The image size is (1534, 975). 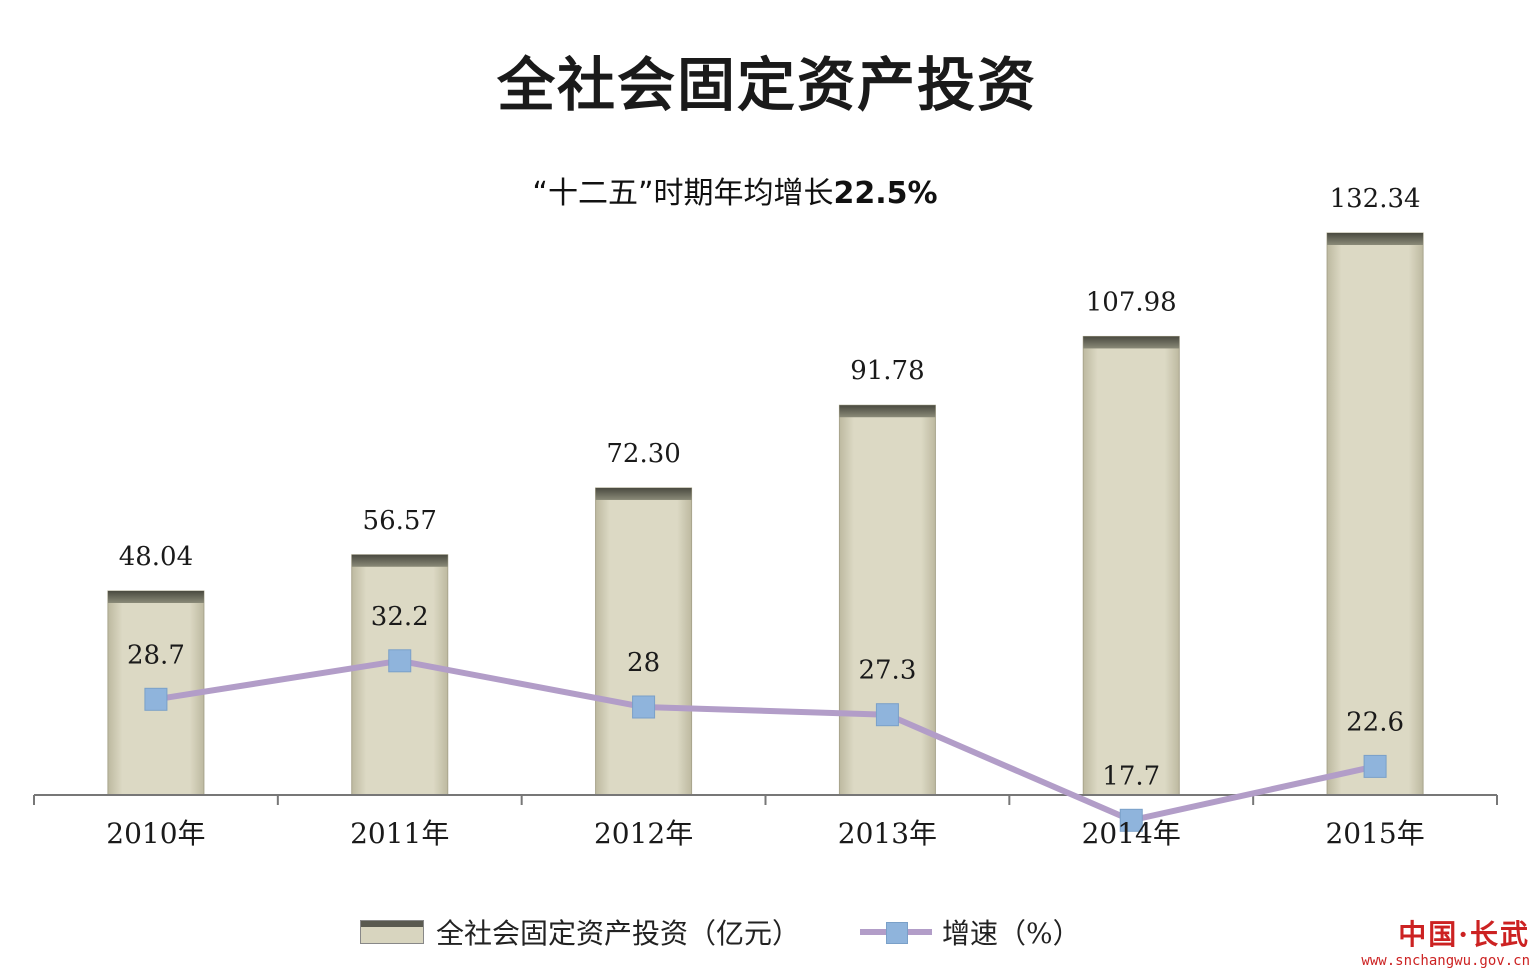 I want to click on watermark-logo: 中国·长武, so click(x=1464, y=934).